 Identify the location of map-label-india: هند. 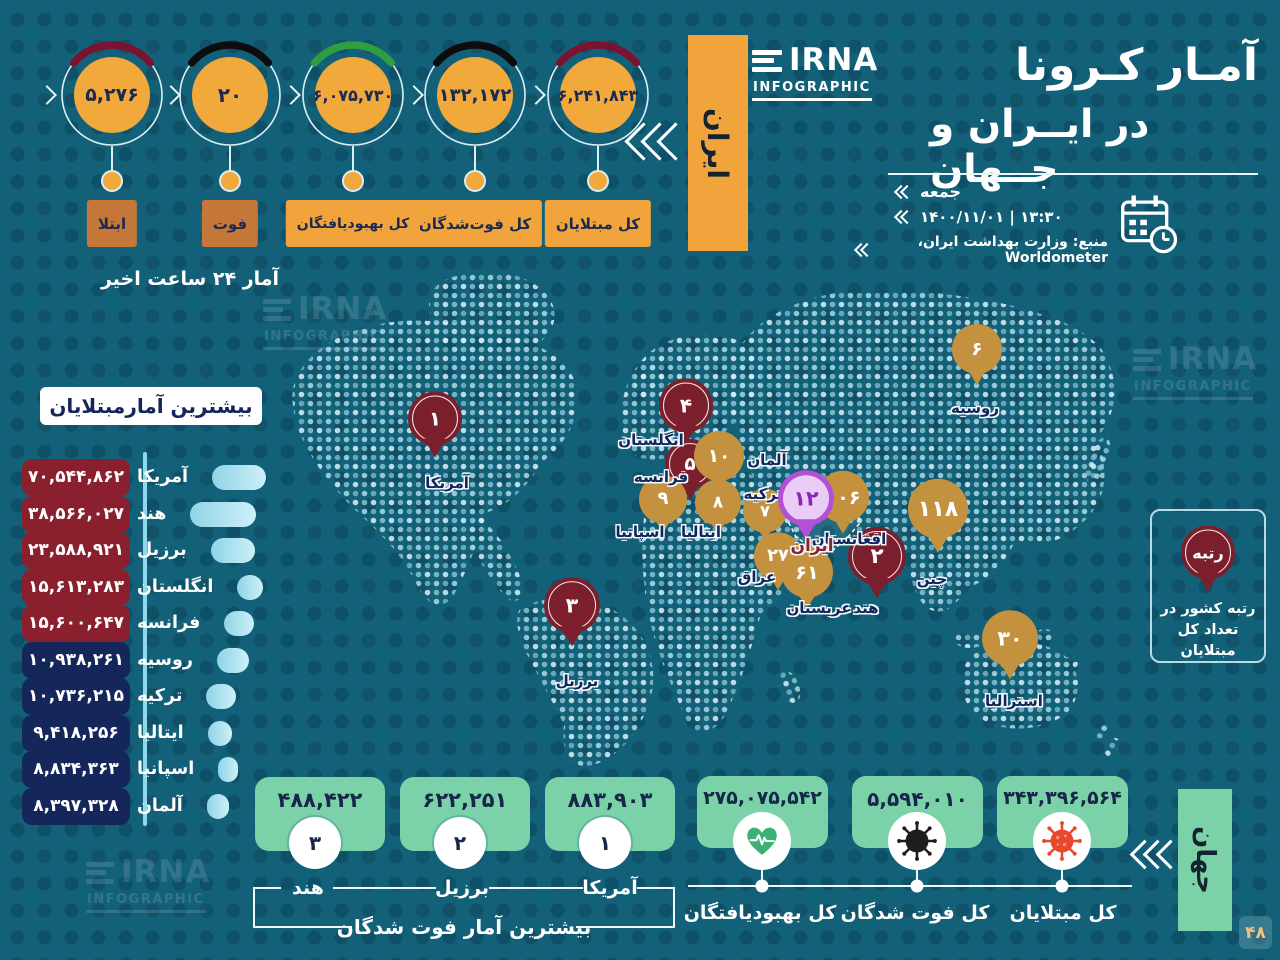
(866, 608).